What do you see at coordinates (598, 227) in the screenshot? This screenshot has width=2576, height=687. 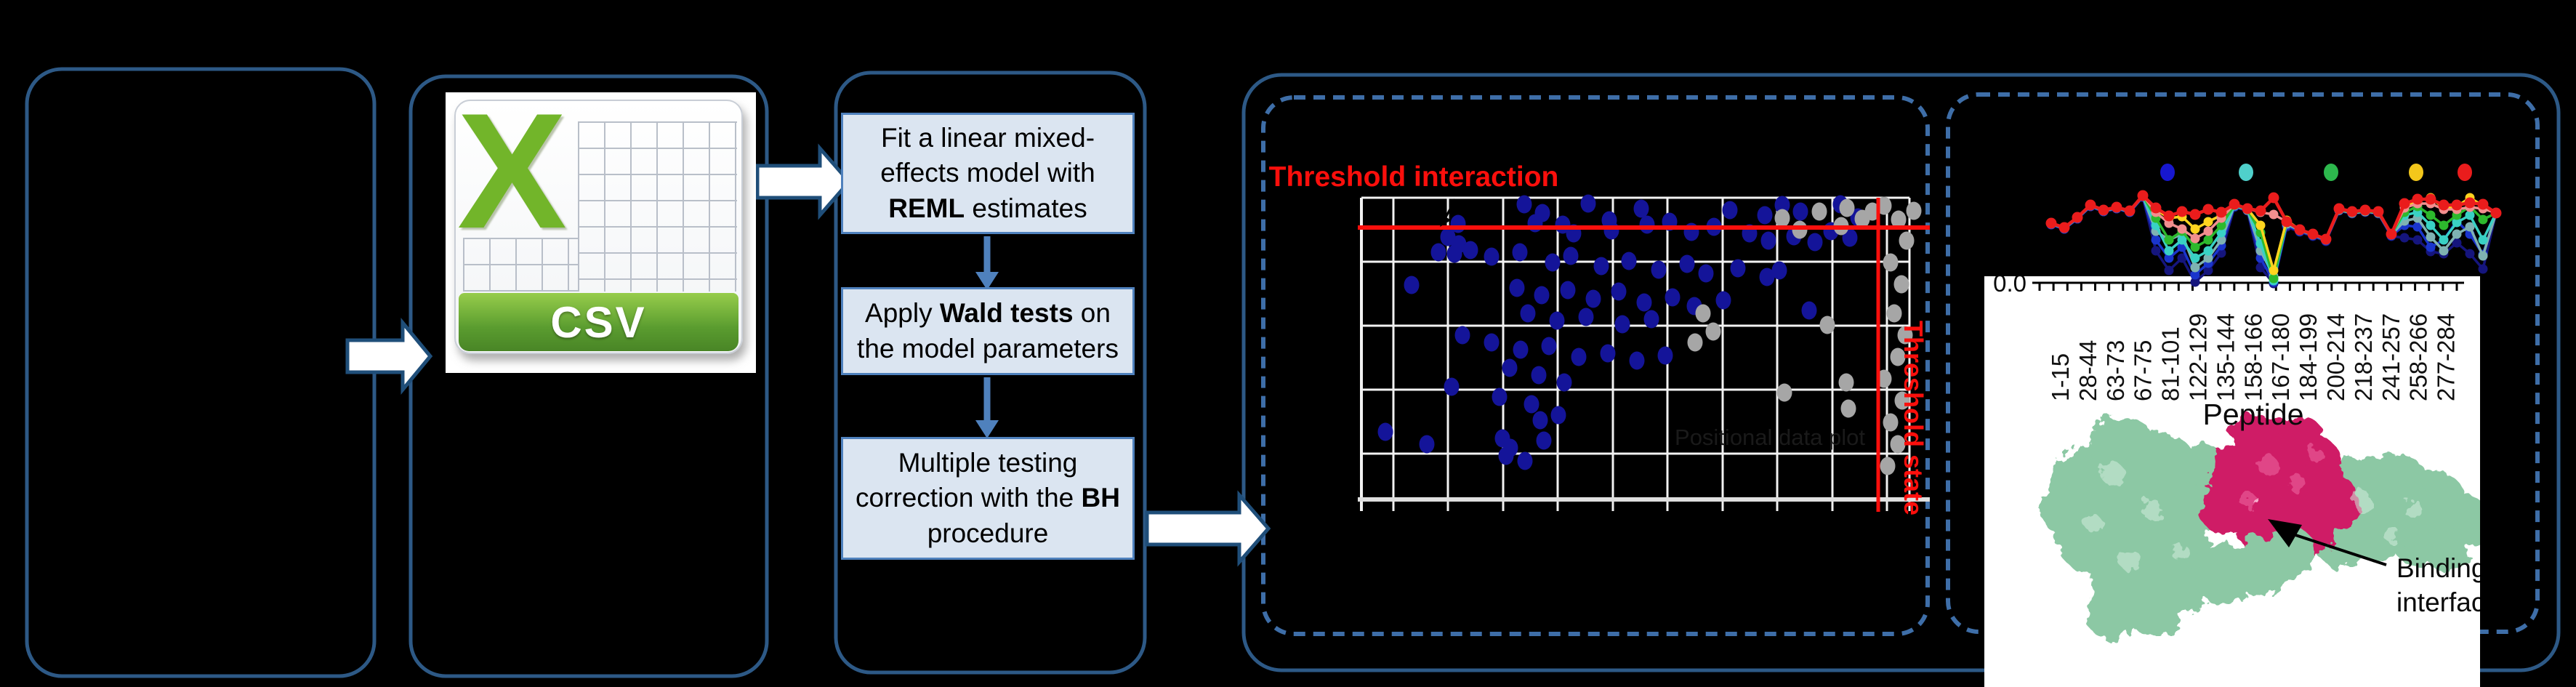 I see `csv-file-page: X CSV` at bounding box center [598, 227].